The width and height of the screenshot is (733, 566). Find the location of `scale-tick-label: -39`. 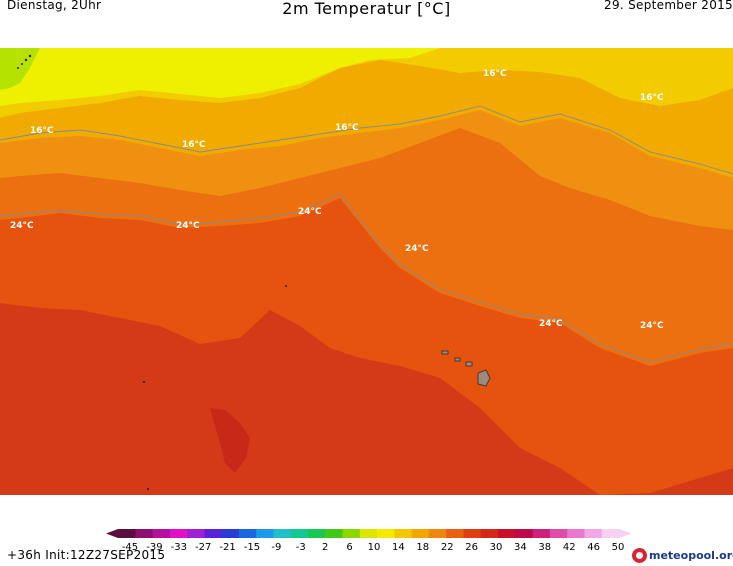

scale-tick-label: -39 is located at coordinates (154, 547).